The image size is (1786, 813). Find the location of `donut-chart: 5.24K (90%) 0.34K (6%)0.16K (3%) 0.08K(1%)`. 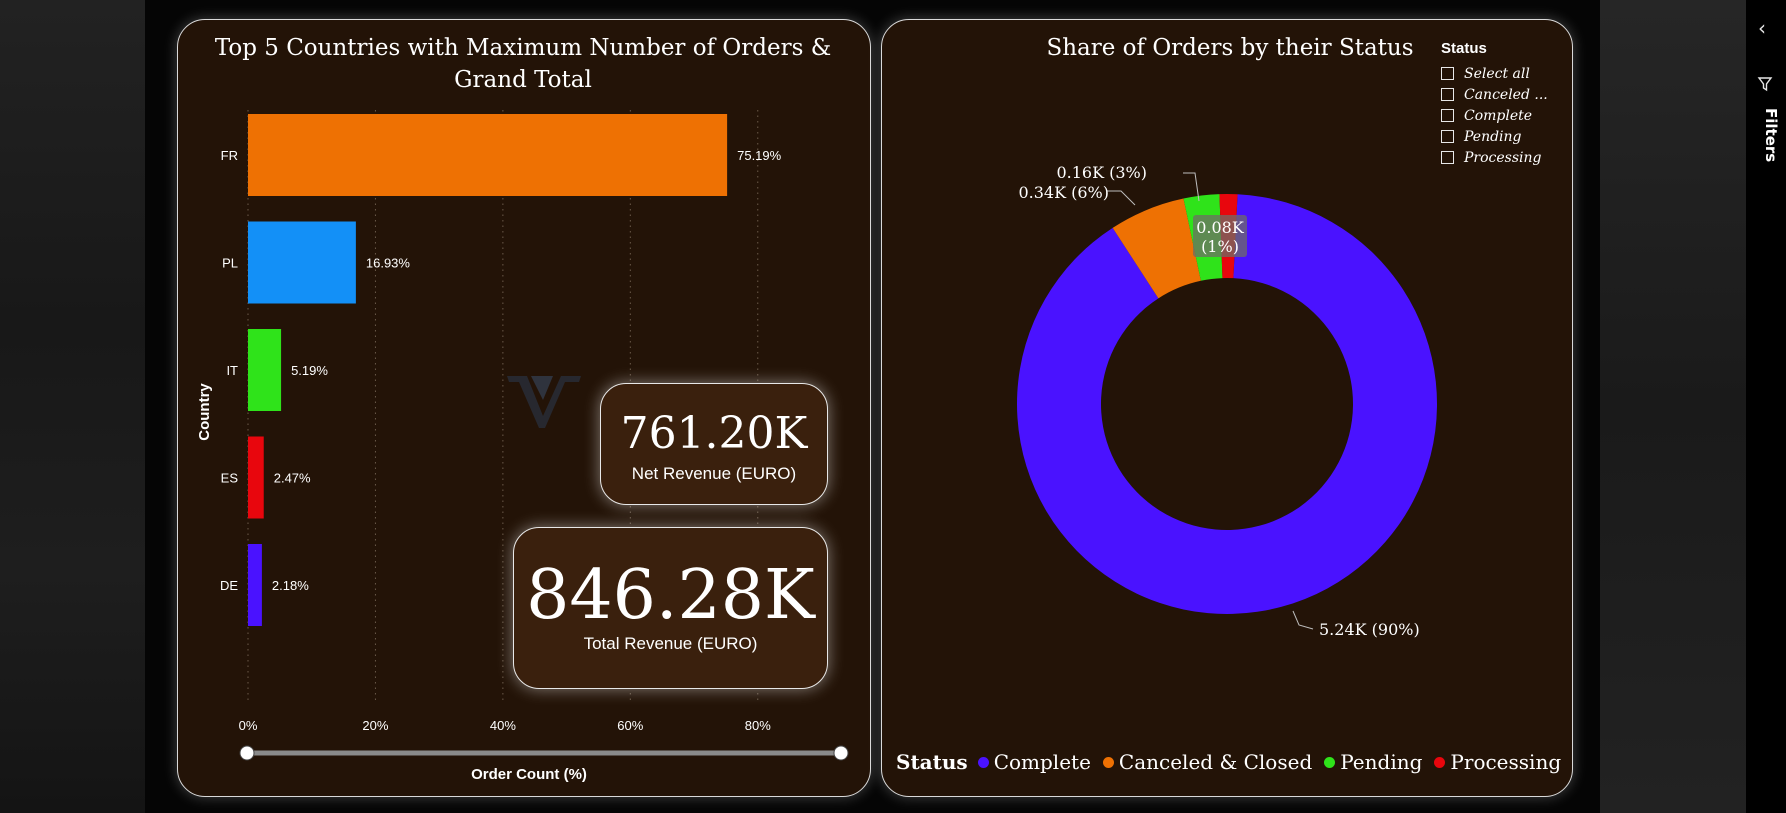

donut-chart: 5.24K (90%) 0.34K (6%)0.16K (3%) 0.08K(1%) is located at coordinates (1227, 401).